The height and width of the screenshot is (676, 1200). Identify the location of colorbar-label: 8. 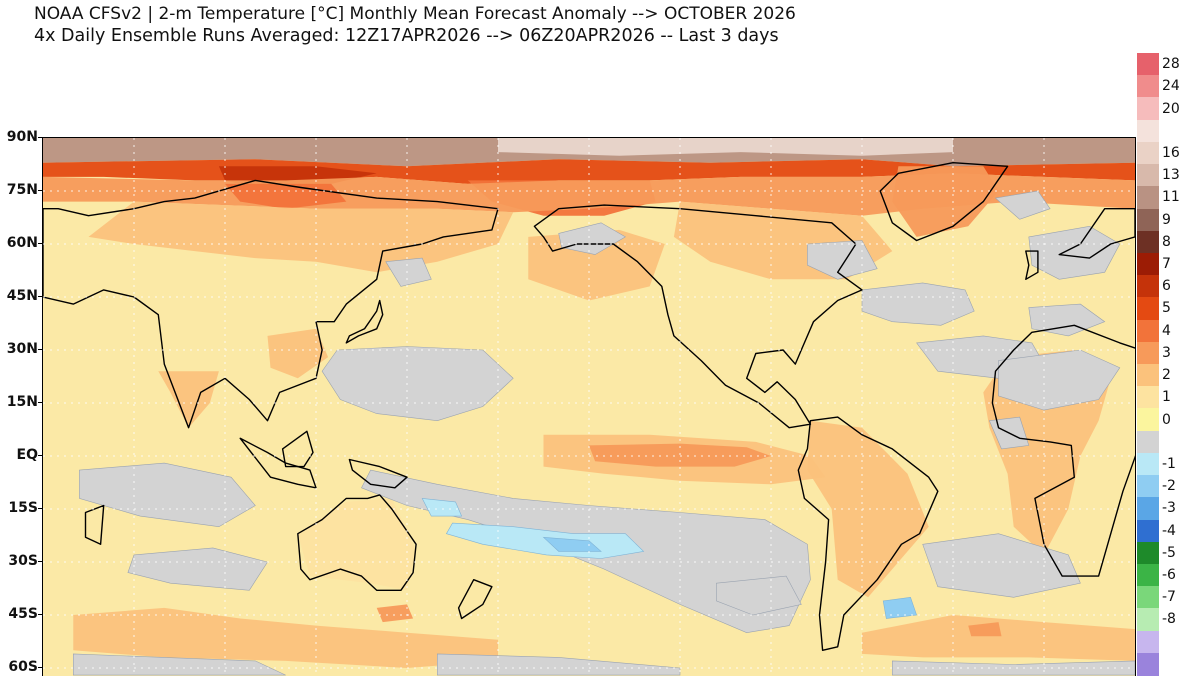
(1166, 241).